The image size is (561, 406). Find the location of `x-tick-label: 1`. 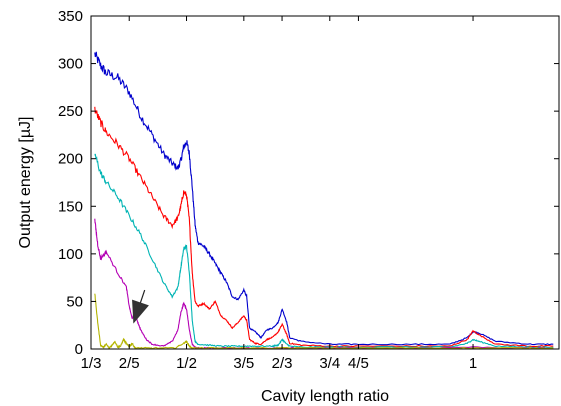

x-tick-label: 1 is located at coordinates (473, 363).